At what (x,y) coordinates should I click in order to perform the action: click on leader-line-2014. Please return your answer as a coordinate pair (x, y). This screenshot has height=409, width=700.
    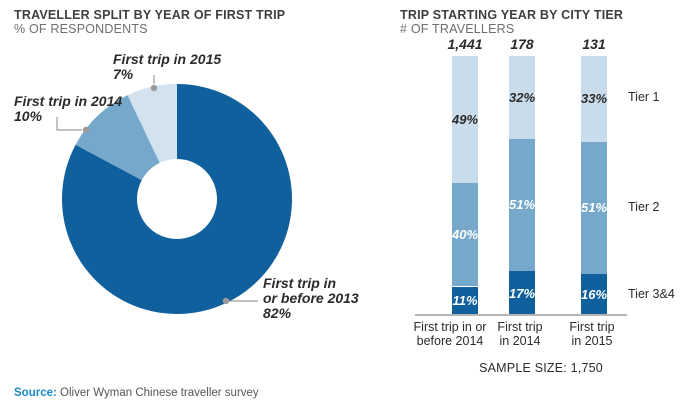
    Looking at the image, I should click on (69, 124).